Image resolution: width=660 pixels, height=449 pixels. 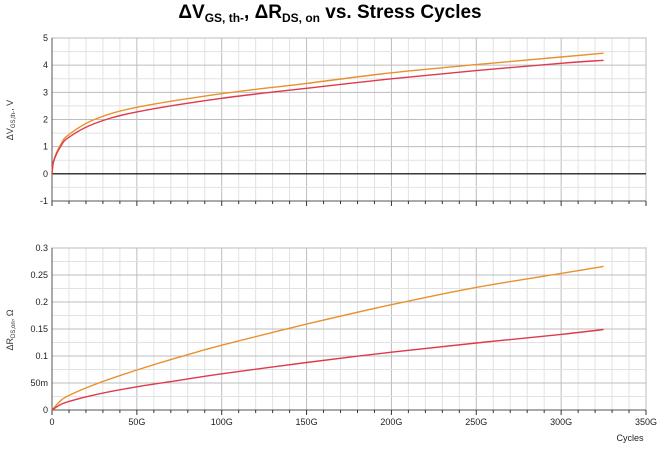 I want to click on y-tick-label: 1, so click(x=45, y=147).